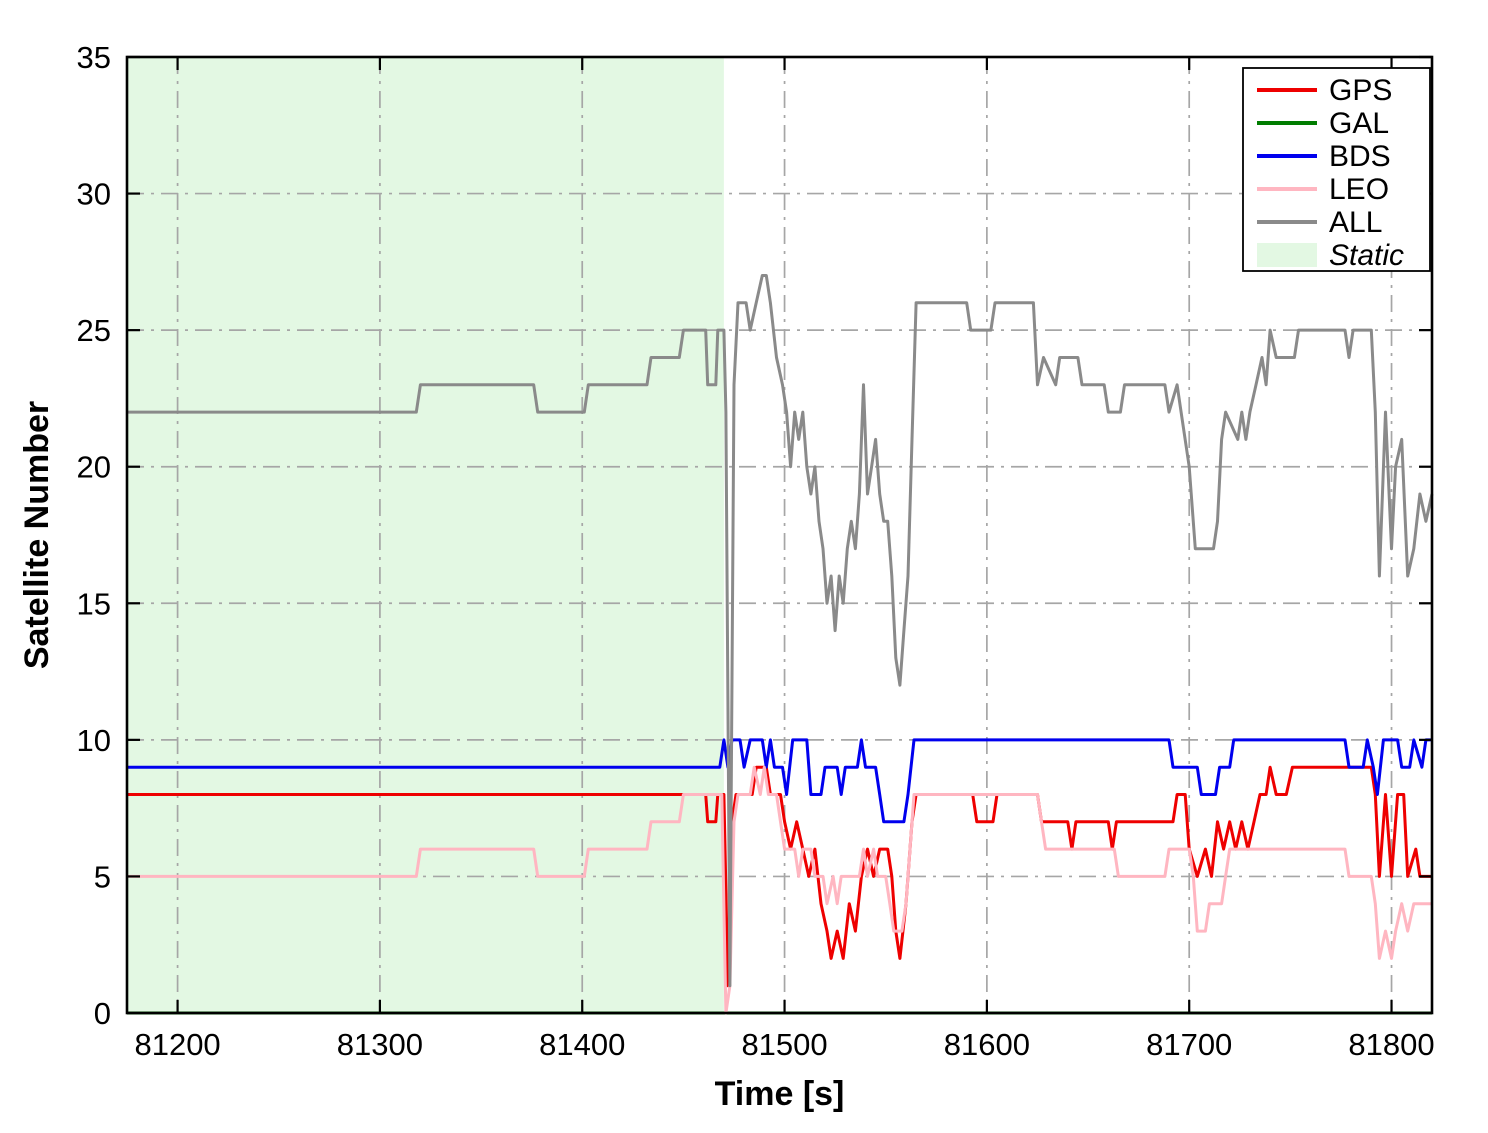  Describe the element at coordinates (1359, 189) in the screenshot. I see `legend-label-LEO: LEO` at that location.